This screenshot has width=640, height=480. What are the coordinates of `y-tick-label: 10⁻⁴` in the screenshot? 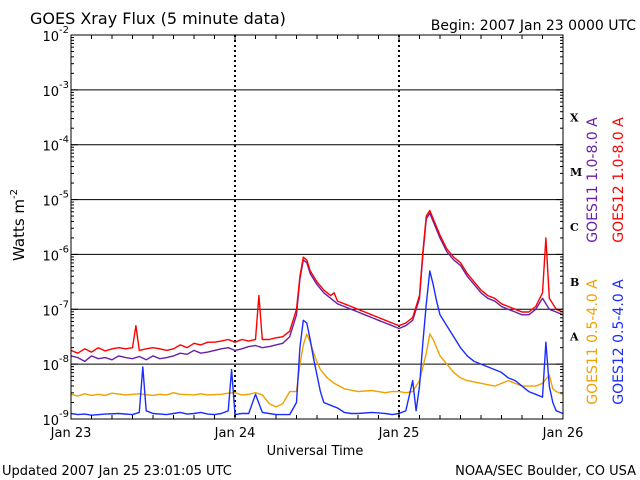 It's located at (55, 145).